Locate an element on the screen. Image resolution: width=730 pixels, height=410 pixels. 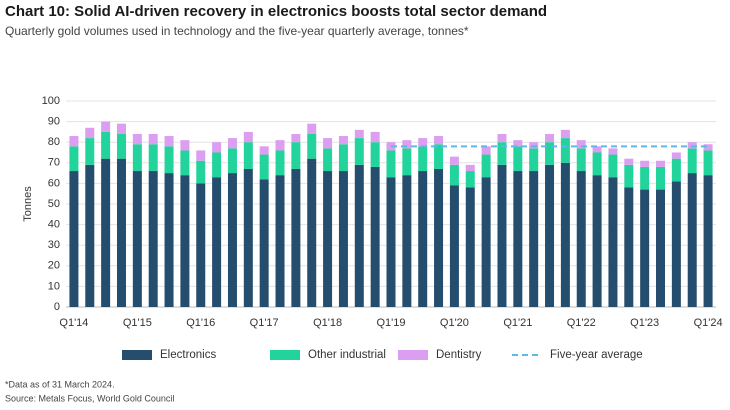
x-tick-label: Q1'19 is located at coordinates (390, 323).